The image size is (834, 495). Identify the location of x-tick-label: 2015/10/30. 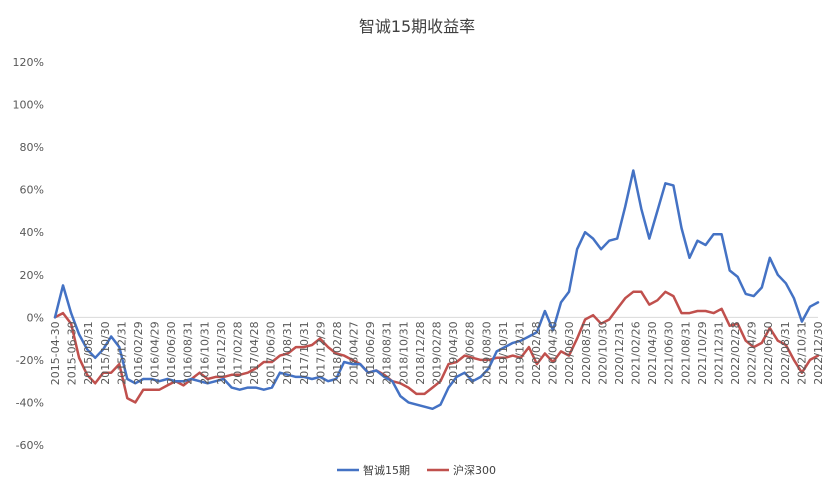
(105, 352).